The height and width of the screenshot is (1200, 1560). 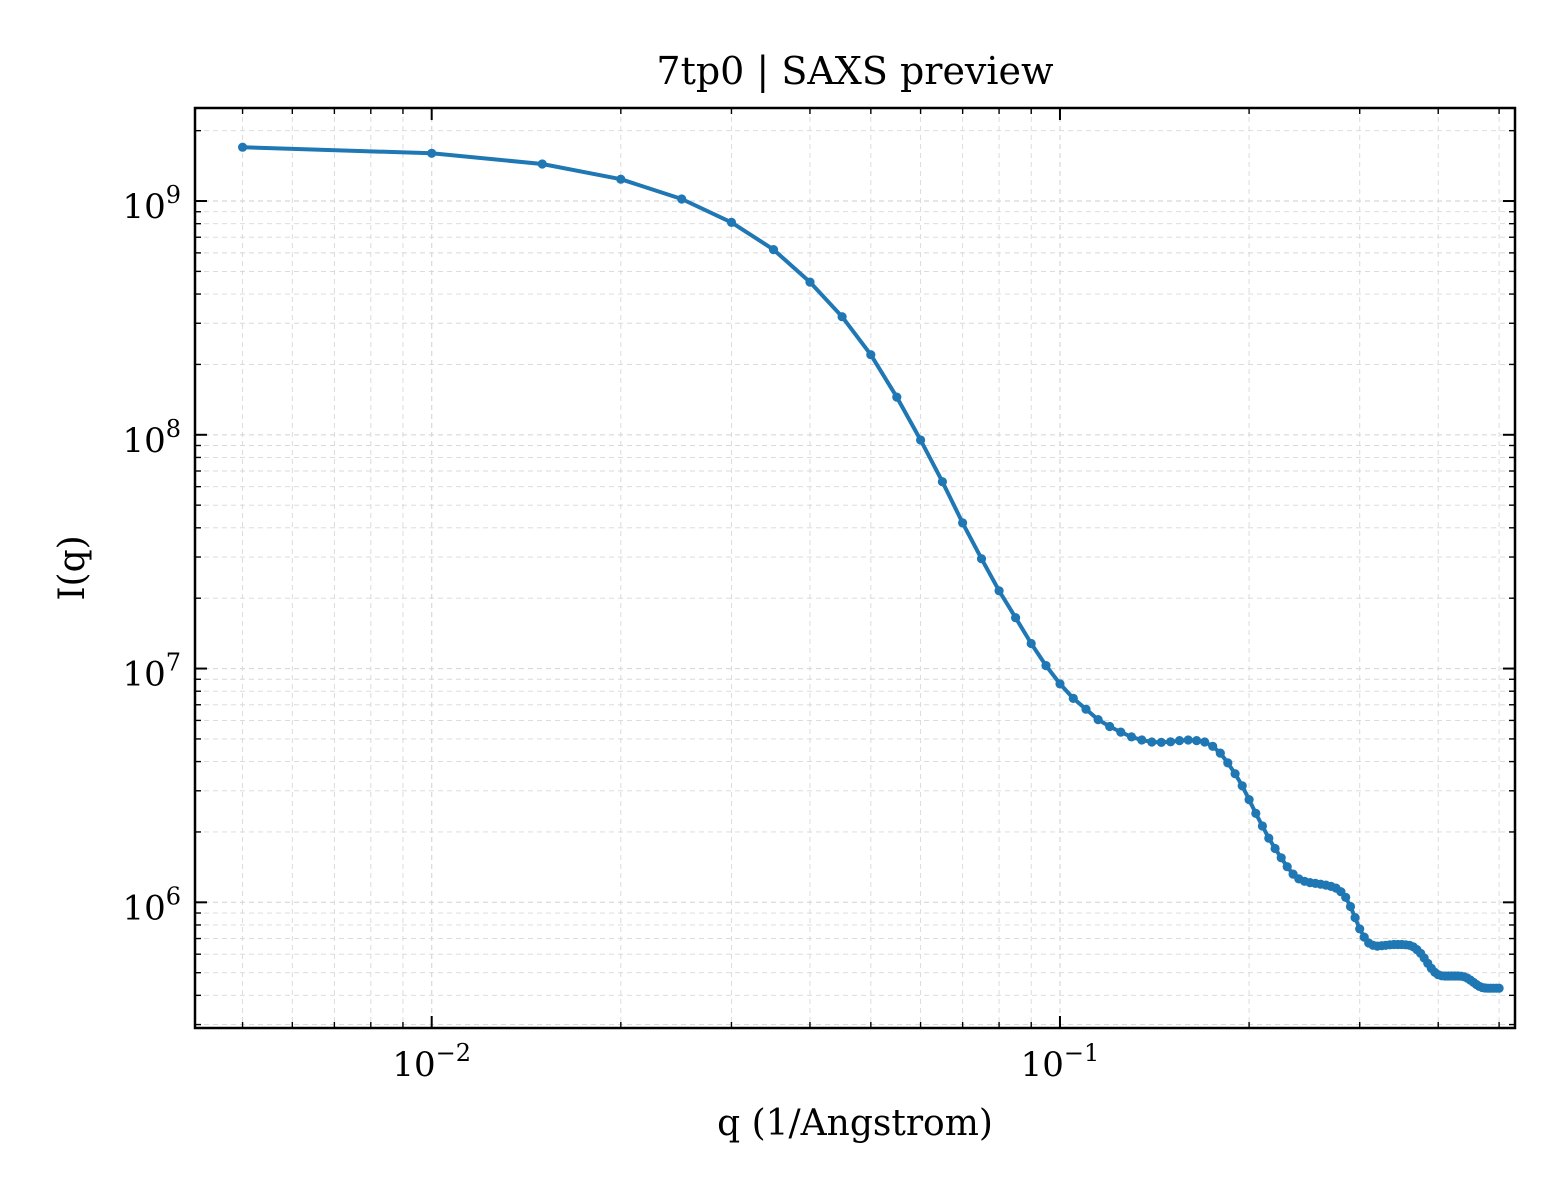 What do you see at coordinates (173, 896) in the screenshot?
I see `tick-label-exponent: 6` at bounding box center [173, 896].